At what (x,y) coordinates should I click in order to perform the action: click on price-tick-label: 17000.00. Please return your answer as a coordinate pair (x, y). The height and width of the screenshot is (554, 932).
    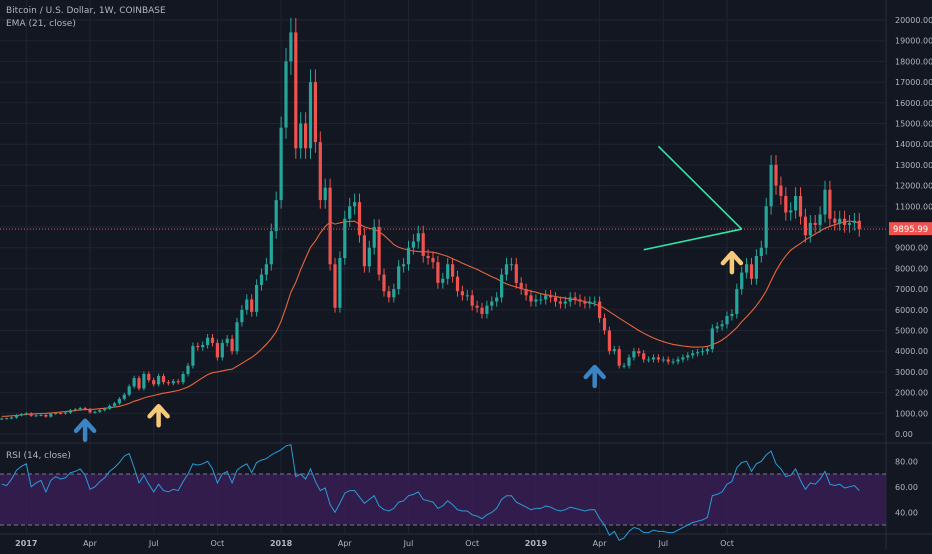
    Looking at the image, I should click on (913, 82).